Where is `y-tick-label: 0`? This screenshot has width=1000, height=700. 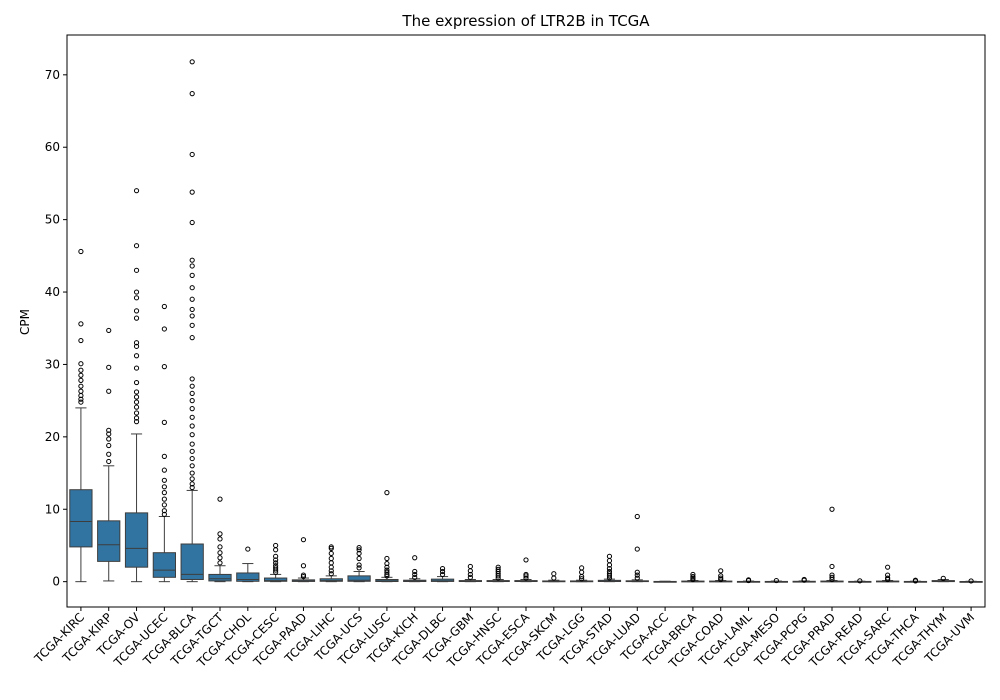 y-tick-label: 0 is located at coordinates (56, 582).